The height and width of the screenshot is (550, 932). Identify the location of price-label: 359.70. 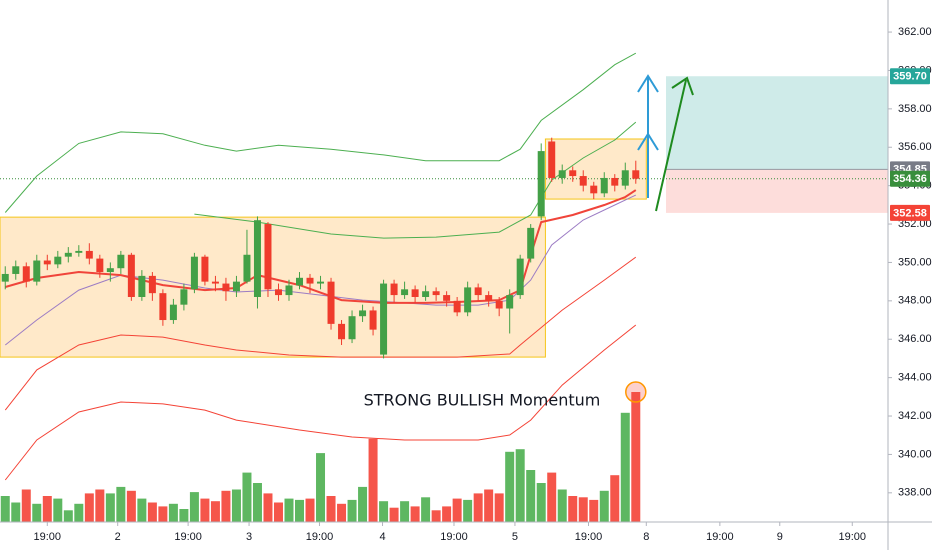
(910, 77).